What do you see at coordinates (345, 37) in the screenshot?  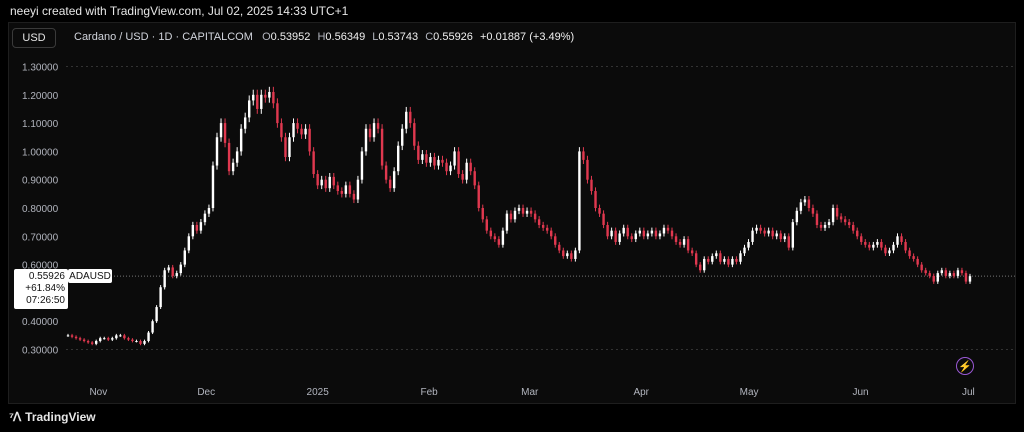 I see `high-value: 0.56349` at bounding box center [345, 37].